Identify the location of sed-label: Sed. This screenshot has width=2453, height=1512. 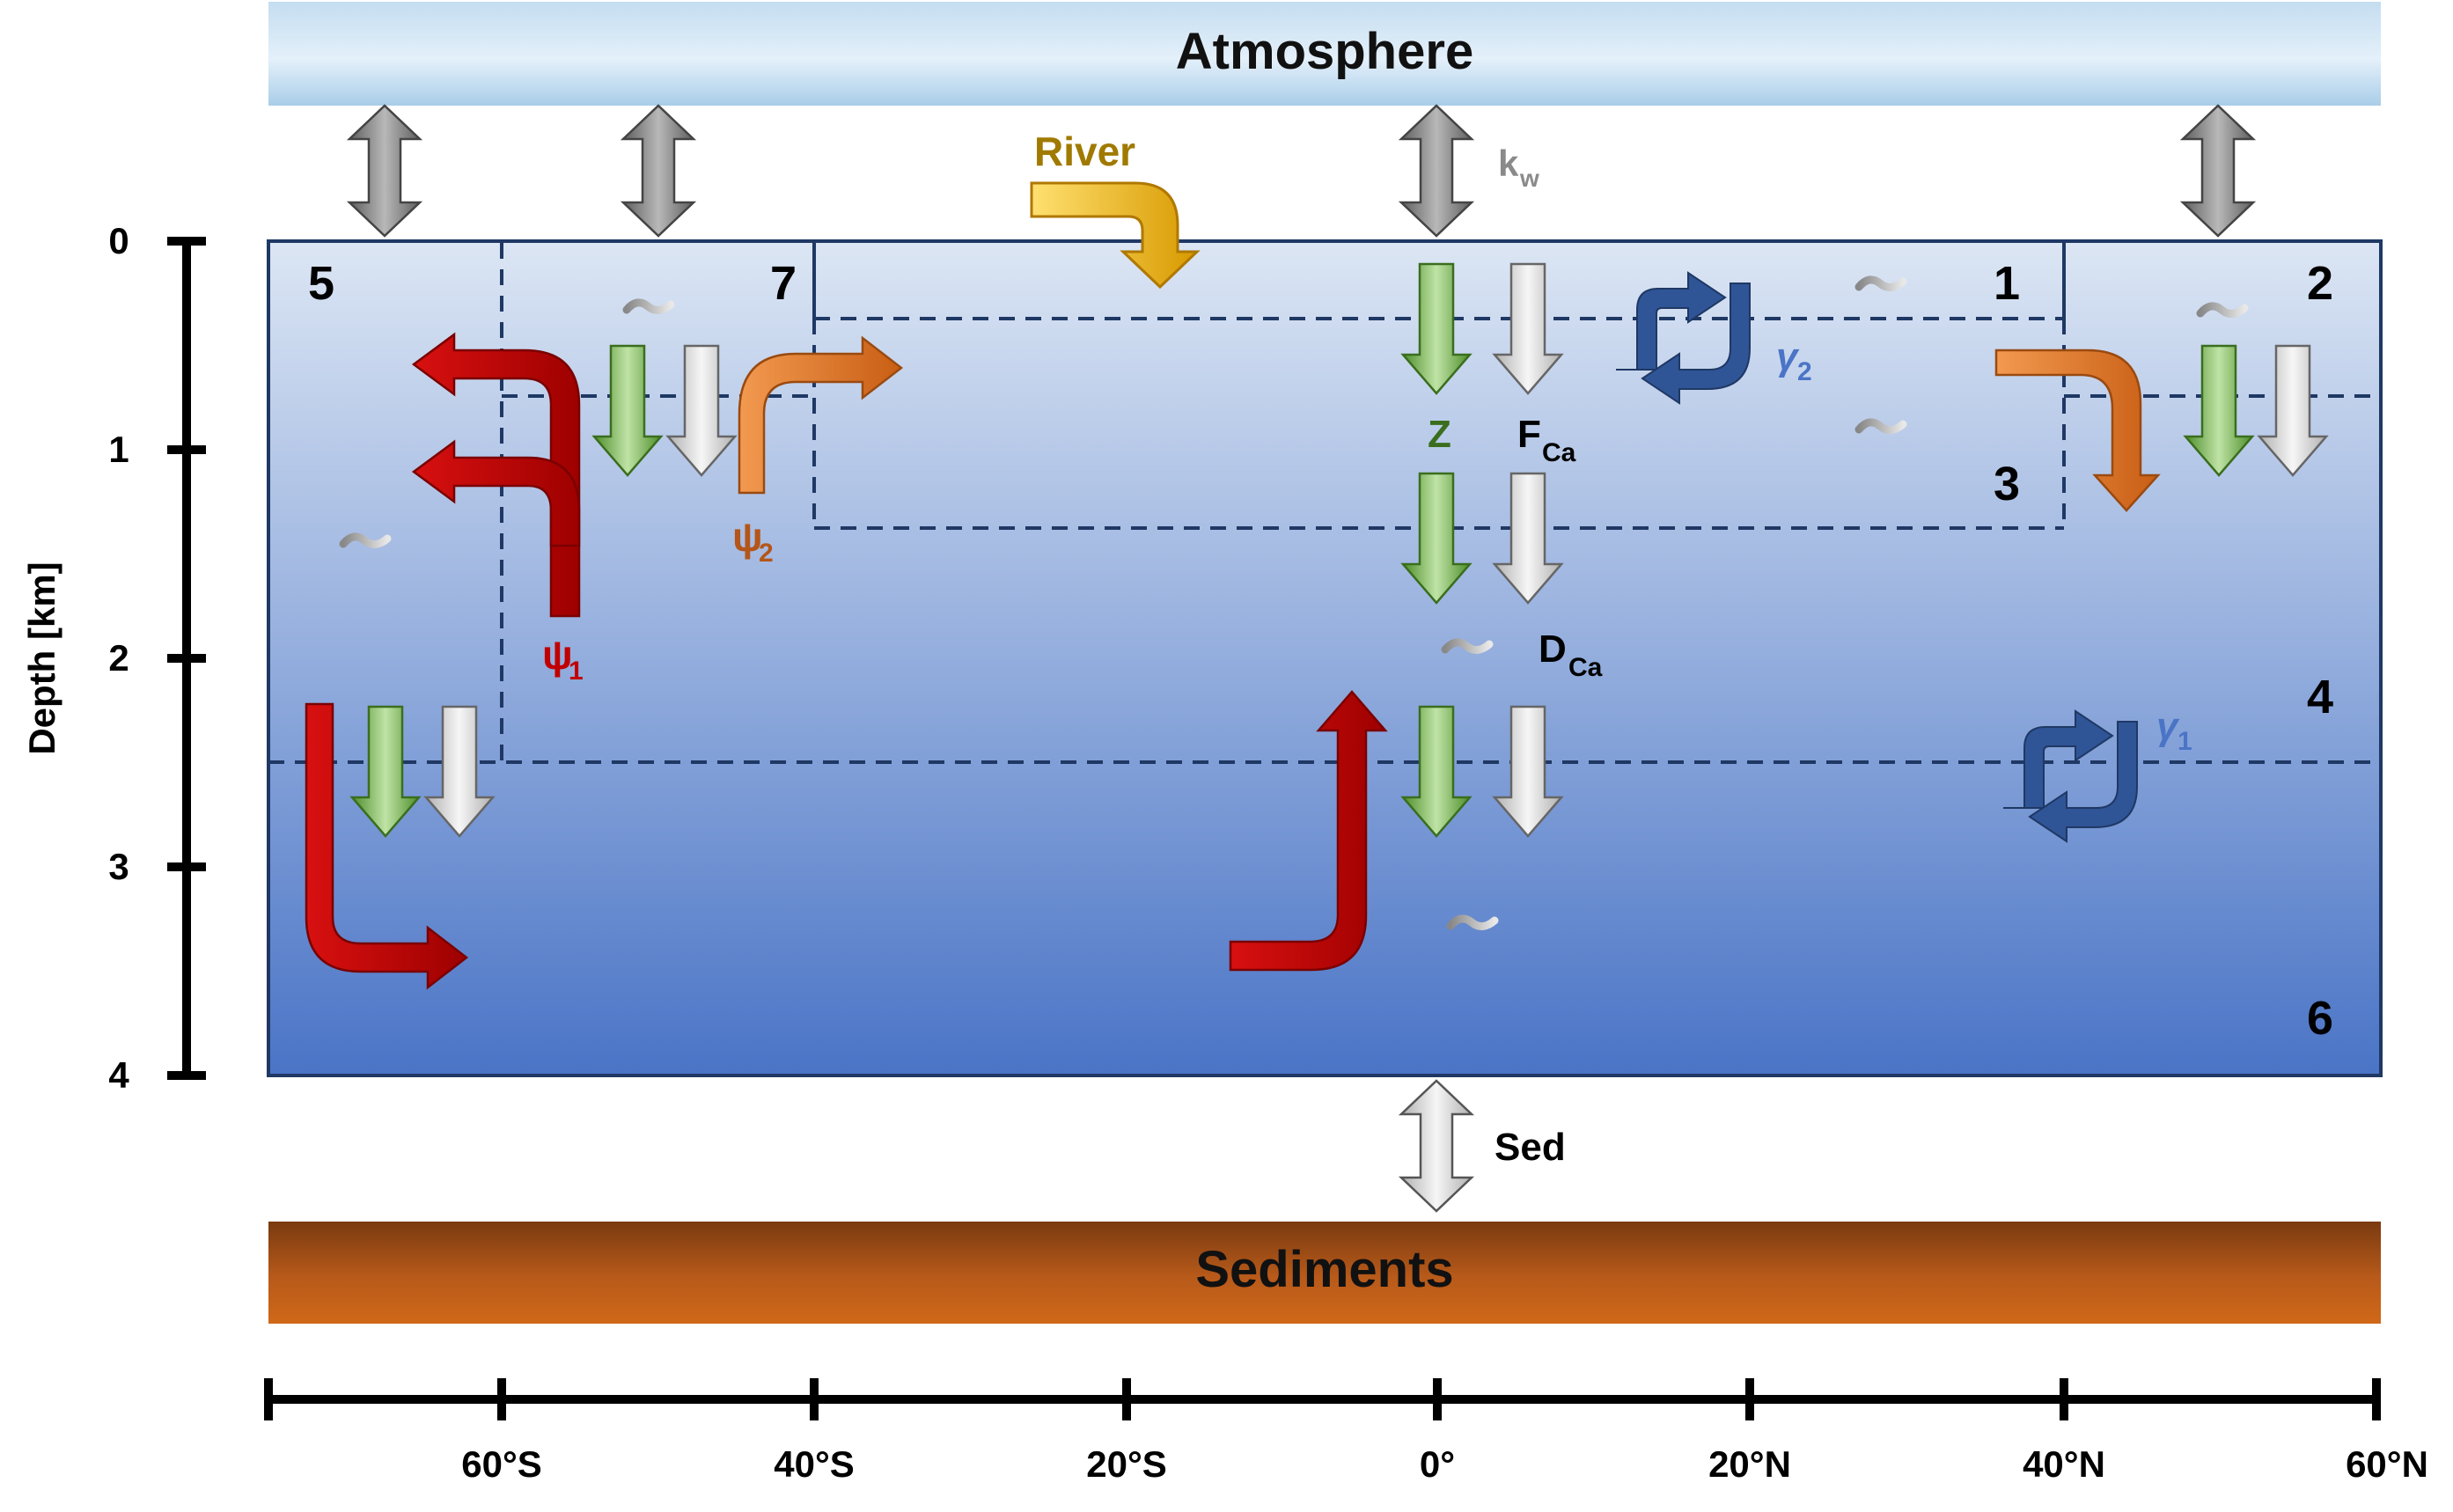
(1530, 1148).